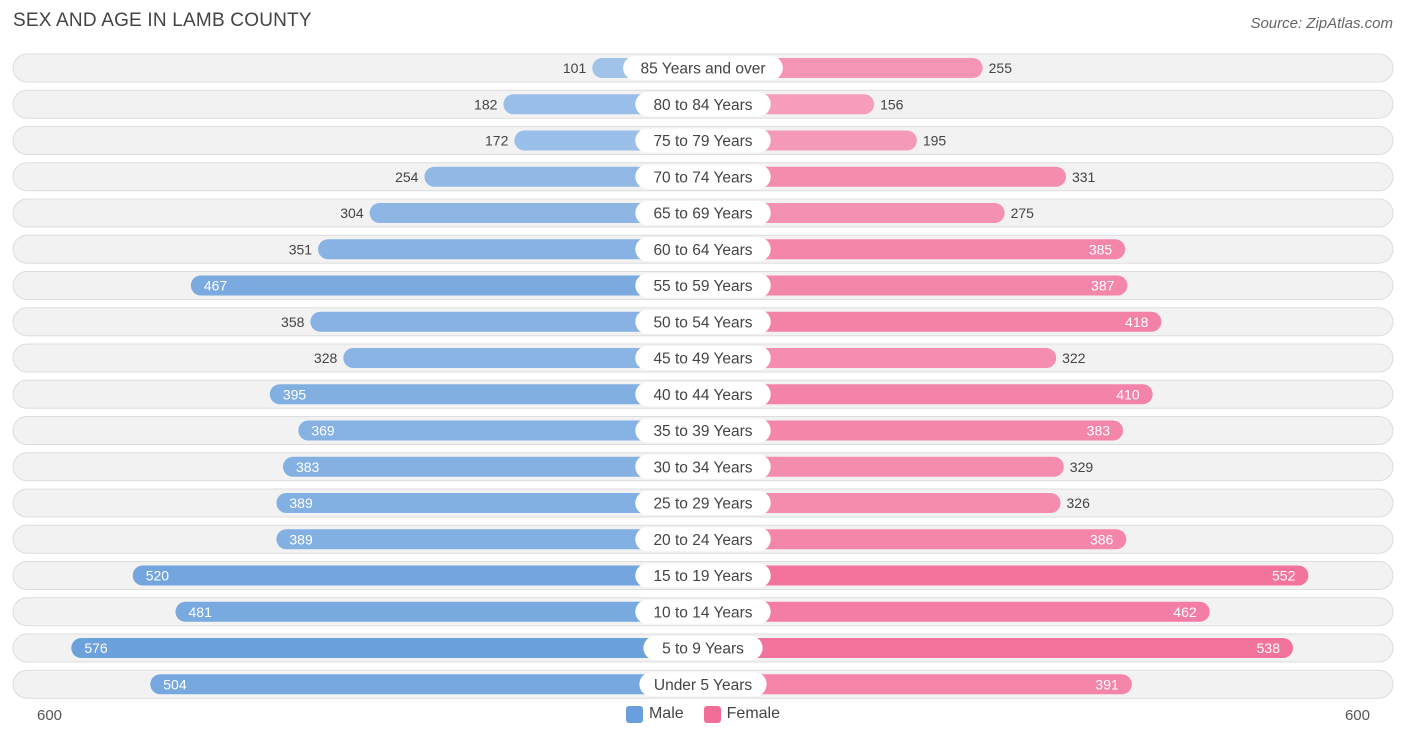  Describe the element at coordinates (96, 648) in the screenshot. I see `male-value-label: 576` at that location.